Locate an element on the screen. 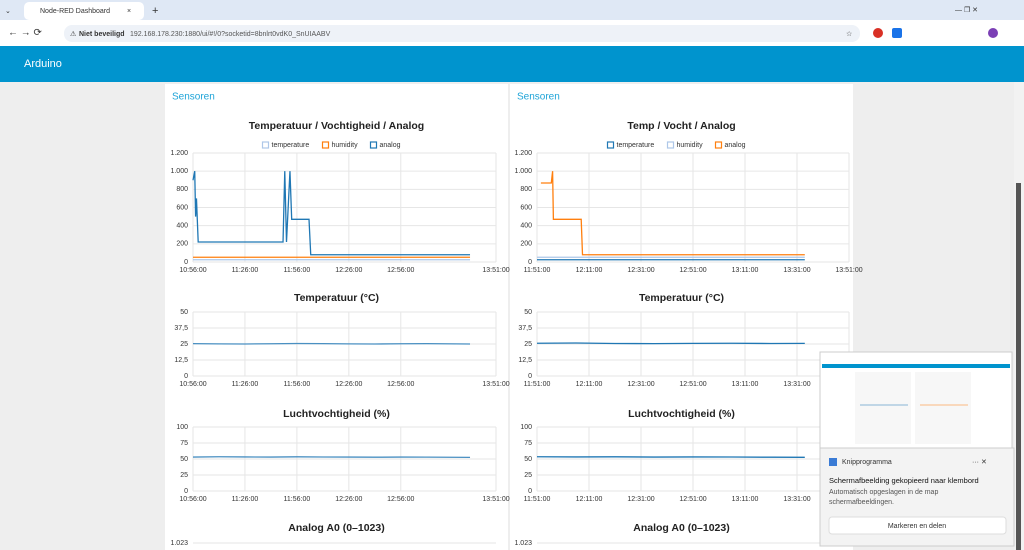 The image size is (1024, 550). x-tick-label: 13:51:00 is located at coordinates (495, 270).